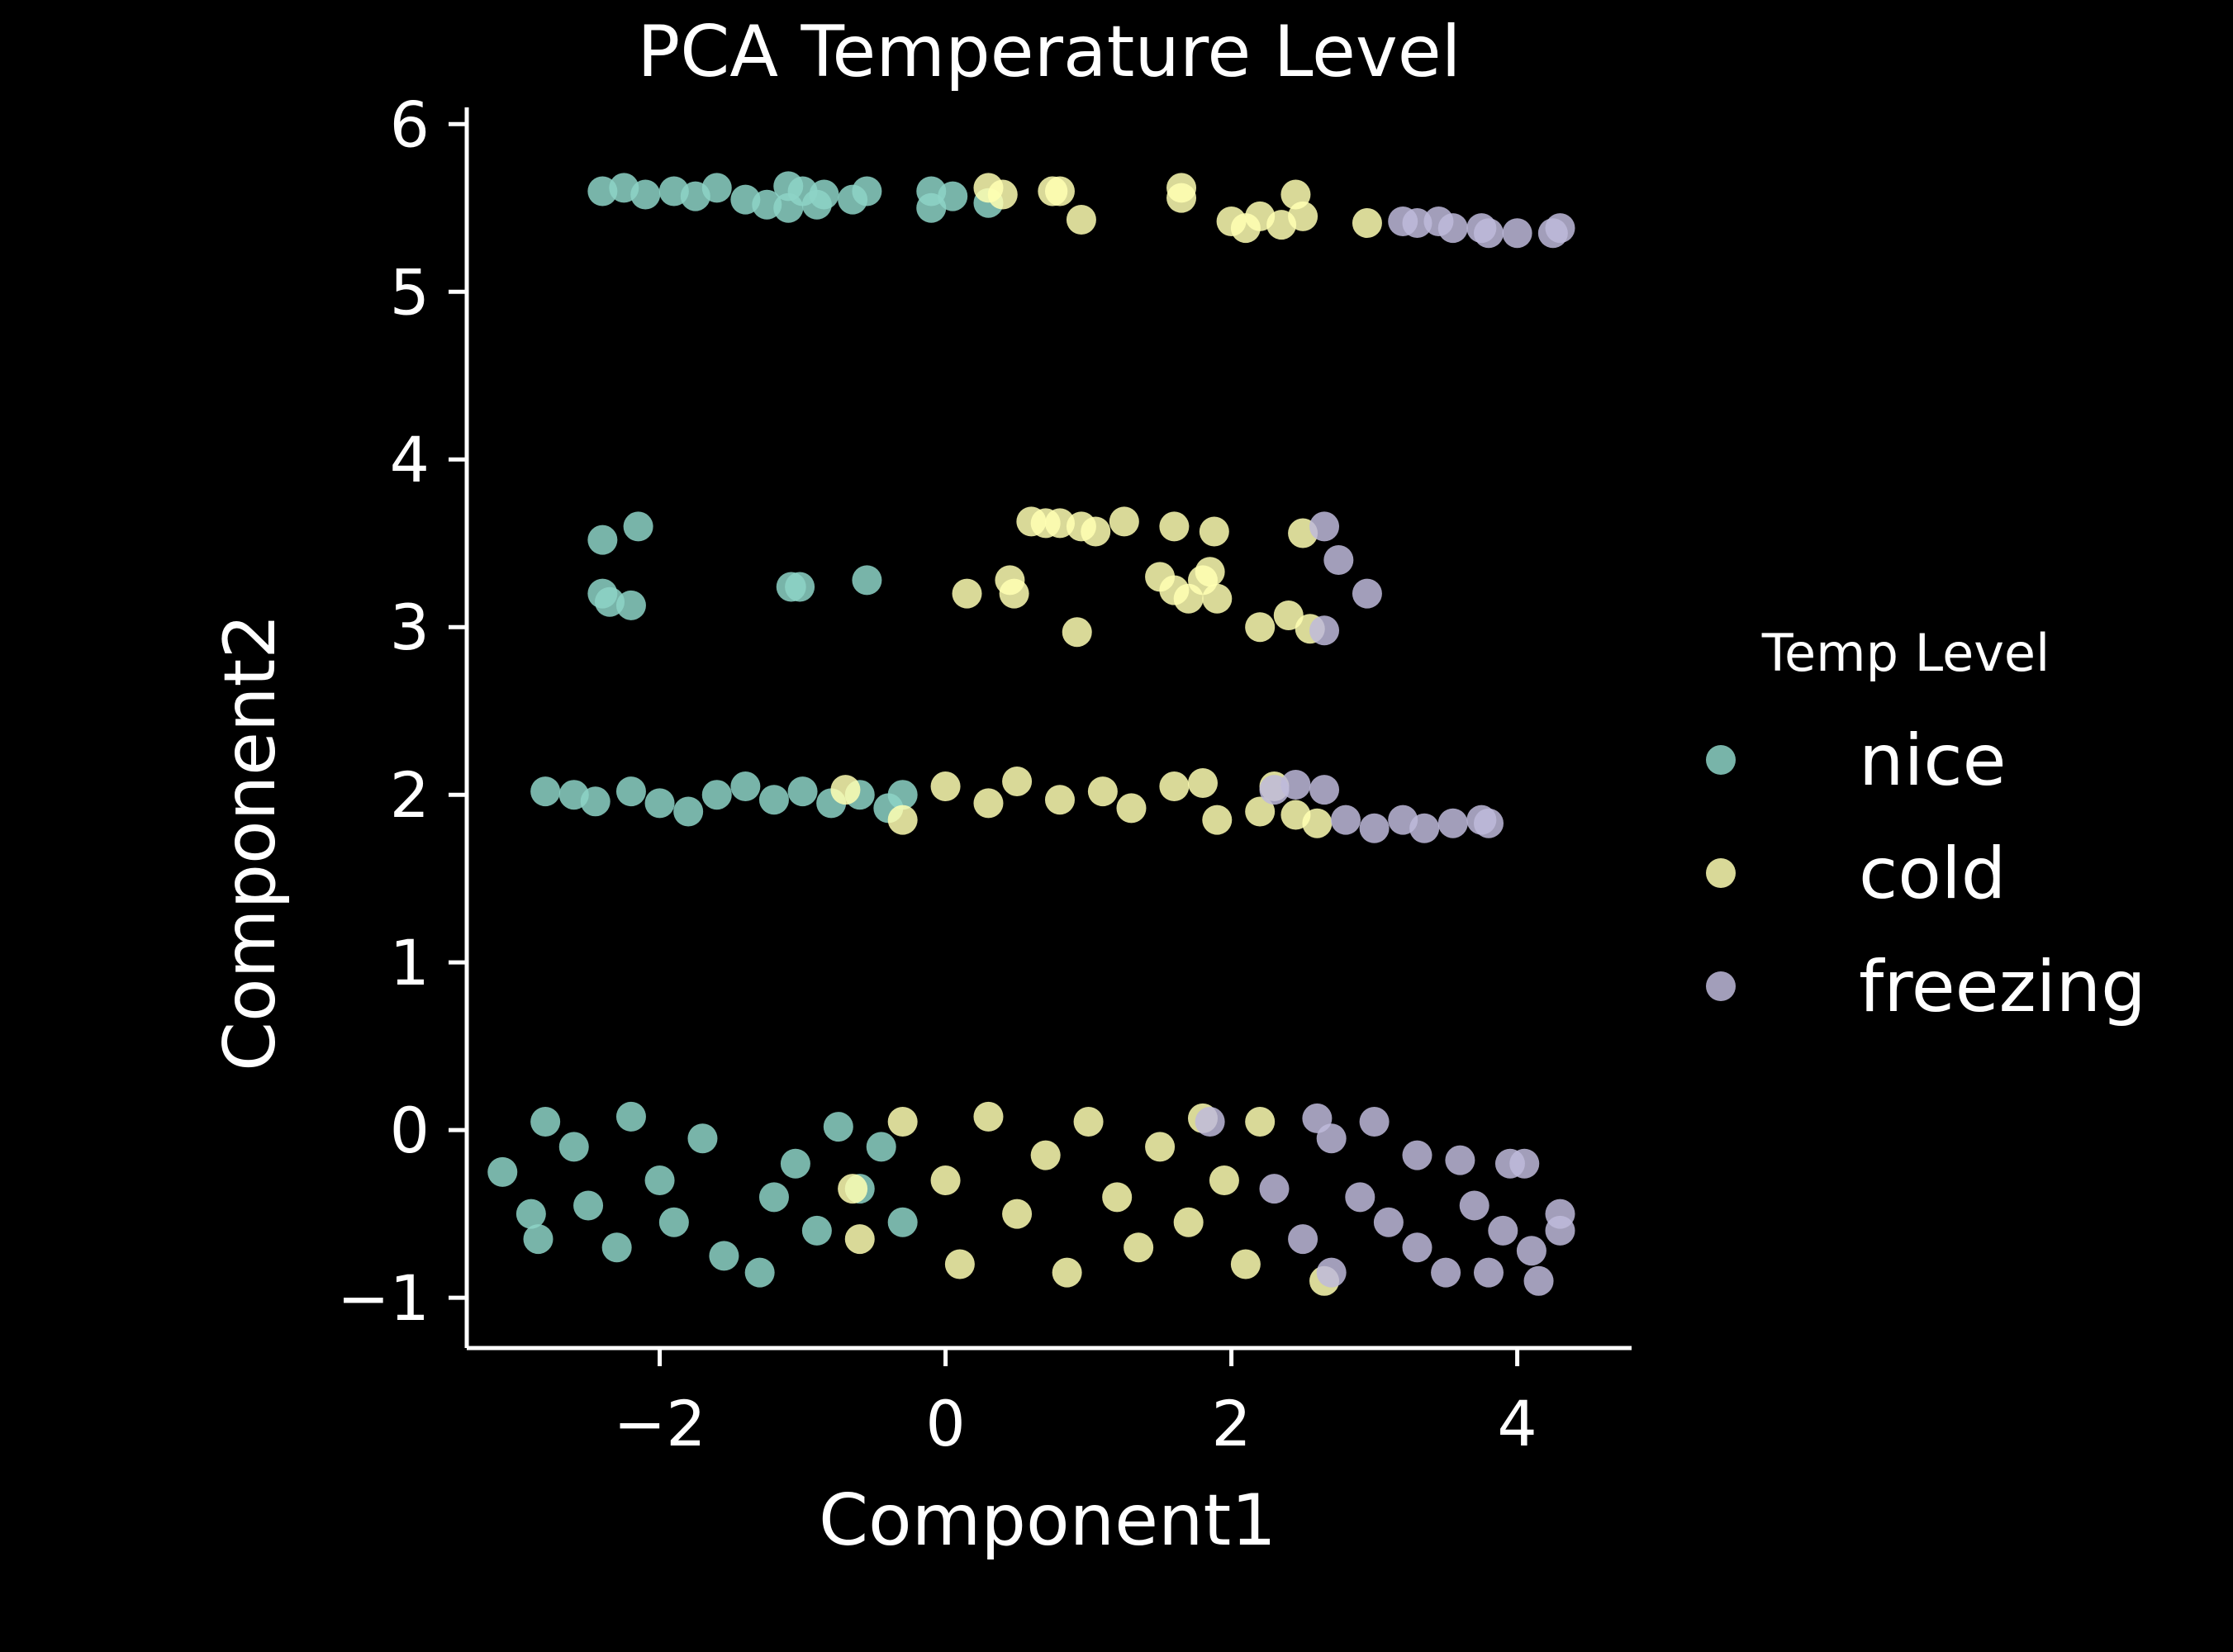  Describe the element at coordinates (1047, 1520) in the screenshot. I see `x-axis-label: Component1` at that location.